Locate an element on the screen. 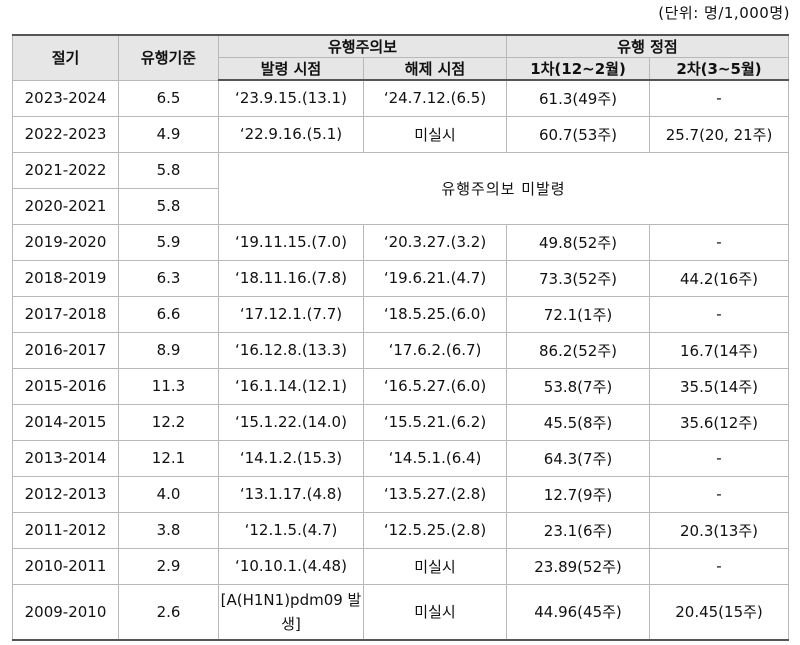 The height and width of the screenshot is (645, 800). header-peak1: 1차(12~2월) is located at coordinates (578, 69).